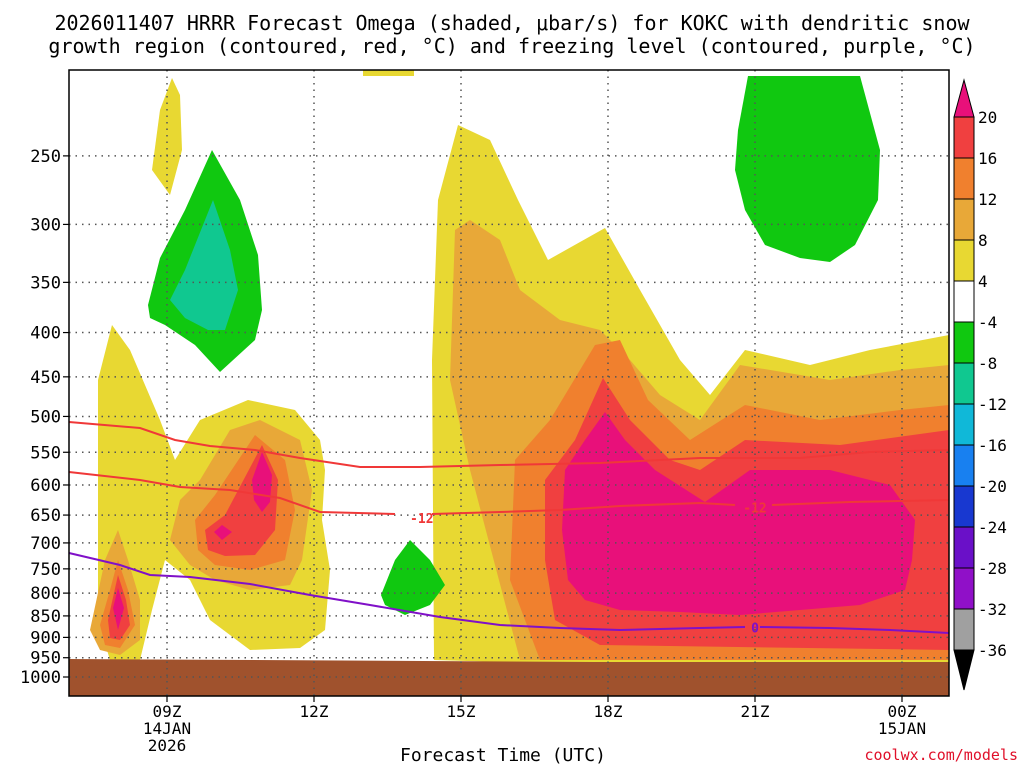 Image resolution: width=1024 pixels, height=768 pixels. Describe the element at coordinates (45, 570) in the screenshot. I see `y-tick-label: 750` at that location.